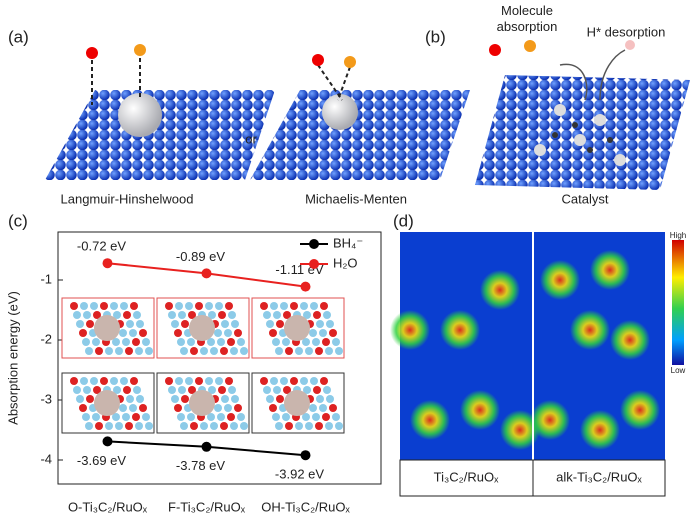 Image resolution: width=700 pixels, height=521 pixels. What do you see at coordinates (203, 365) in the screenshot?
I see `insets` at bounding box center [203, 365].